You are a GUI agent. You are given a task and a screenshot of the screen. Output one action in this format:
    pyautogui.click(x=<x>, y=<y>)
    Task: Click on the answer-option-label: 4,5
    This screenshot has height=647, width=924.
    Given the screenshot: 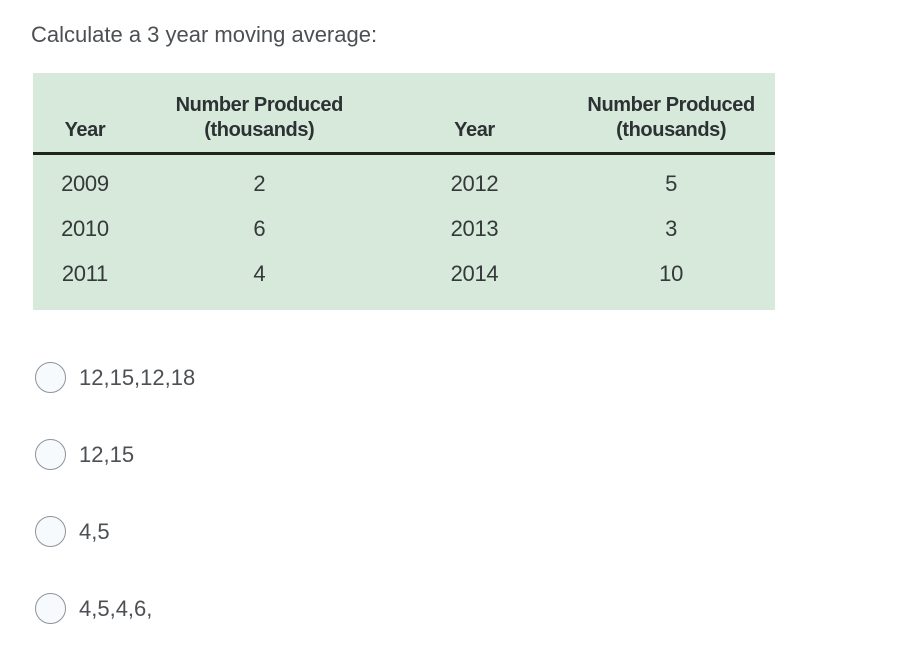 What is the action you would take?
    pyautogui.click(x=94, y=531)
    